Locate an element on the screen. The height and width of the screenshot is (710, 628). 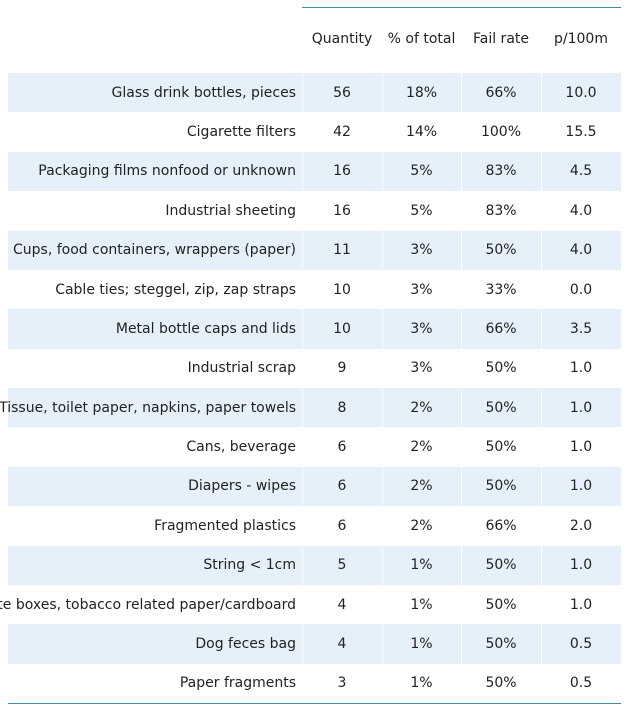
row-label: Metal bottle caps and lids is located at coordinates (205, 328).